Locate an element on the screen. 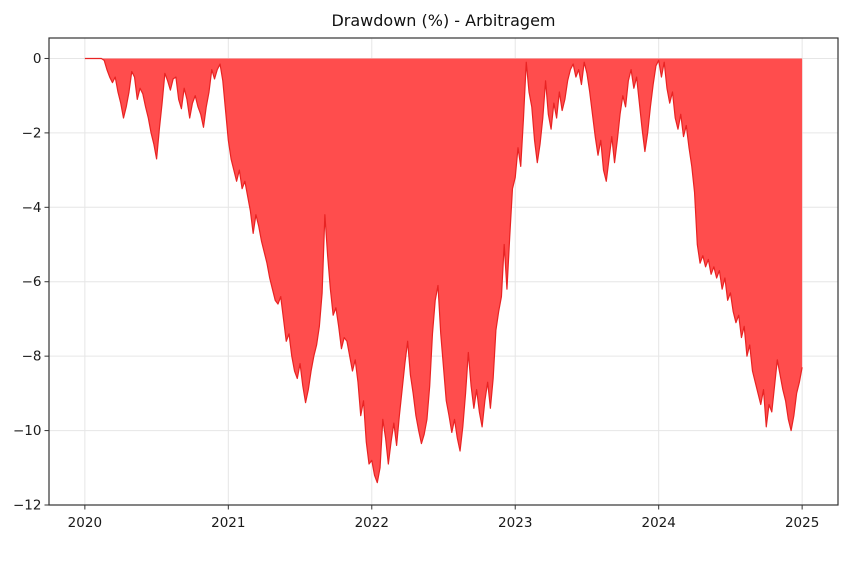 This screenshot has height=565, width=857. y-tick-label: −12 is located at coordinates (27, 506).